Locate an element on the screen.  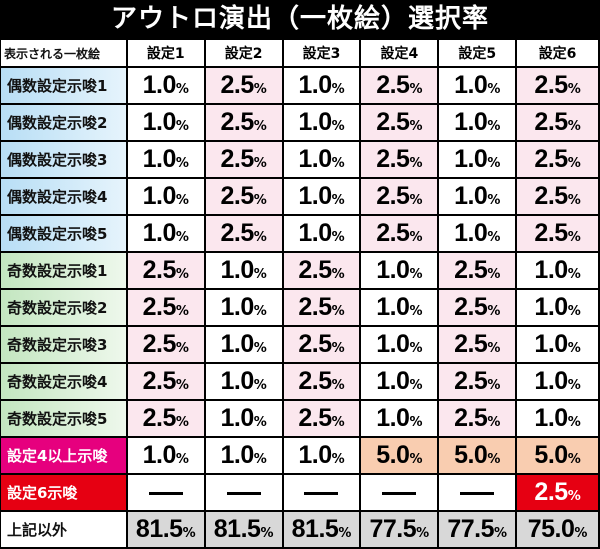
table-row: 偶数設定示唆5 1.0% 2.5% 1.0% 2.5% 1.0% 2.5% is located at coordinates (299, 233).